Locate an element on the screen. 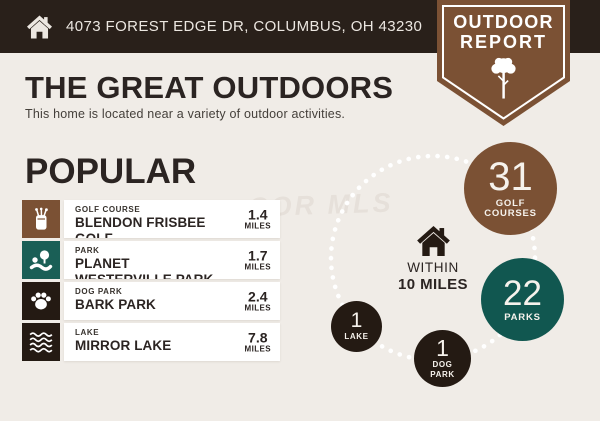  badge-title-line1: OUTDOOR is located at coordinates (503, 22).